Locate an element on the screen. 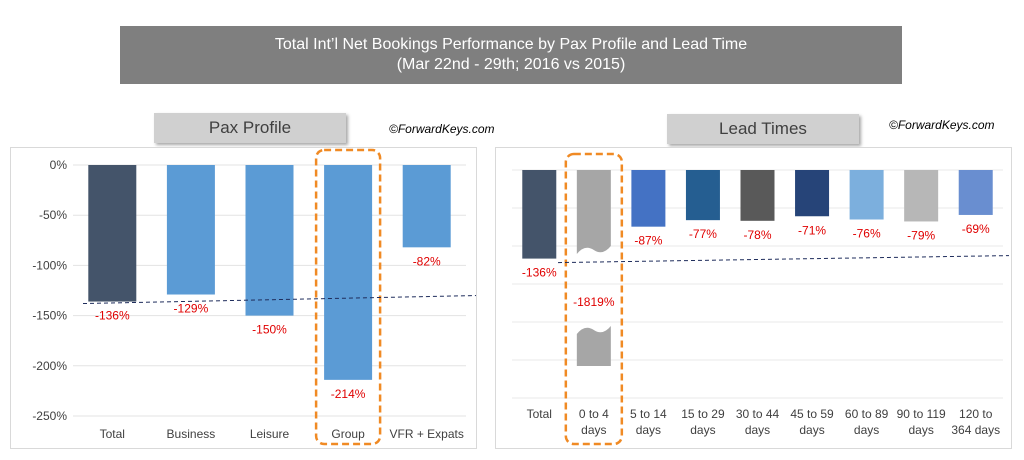 The height and width of the screenshot is (460, 1024). y-tick-label: -100% is located at coordinates (49, 265).